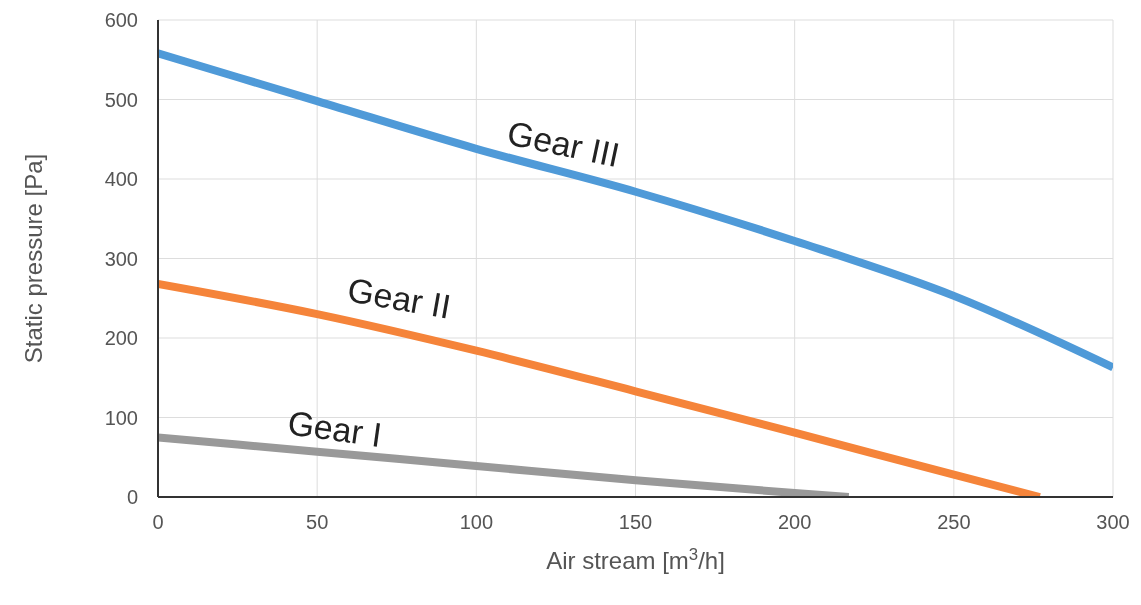  I want to click on y-tick-label: 0, so click(132, 497).